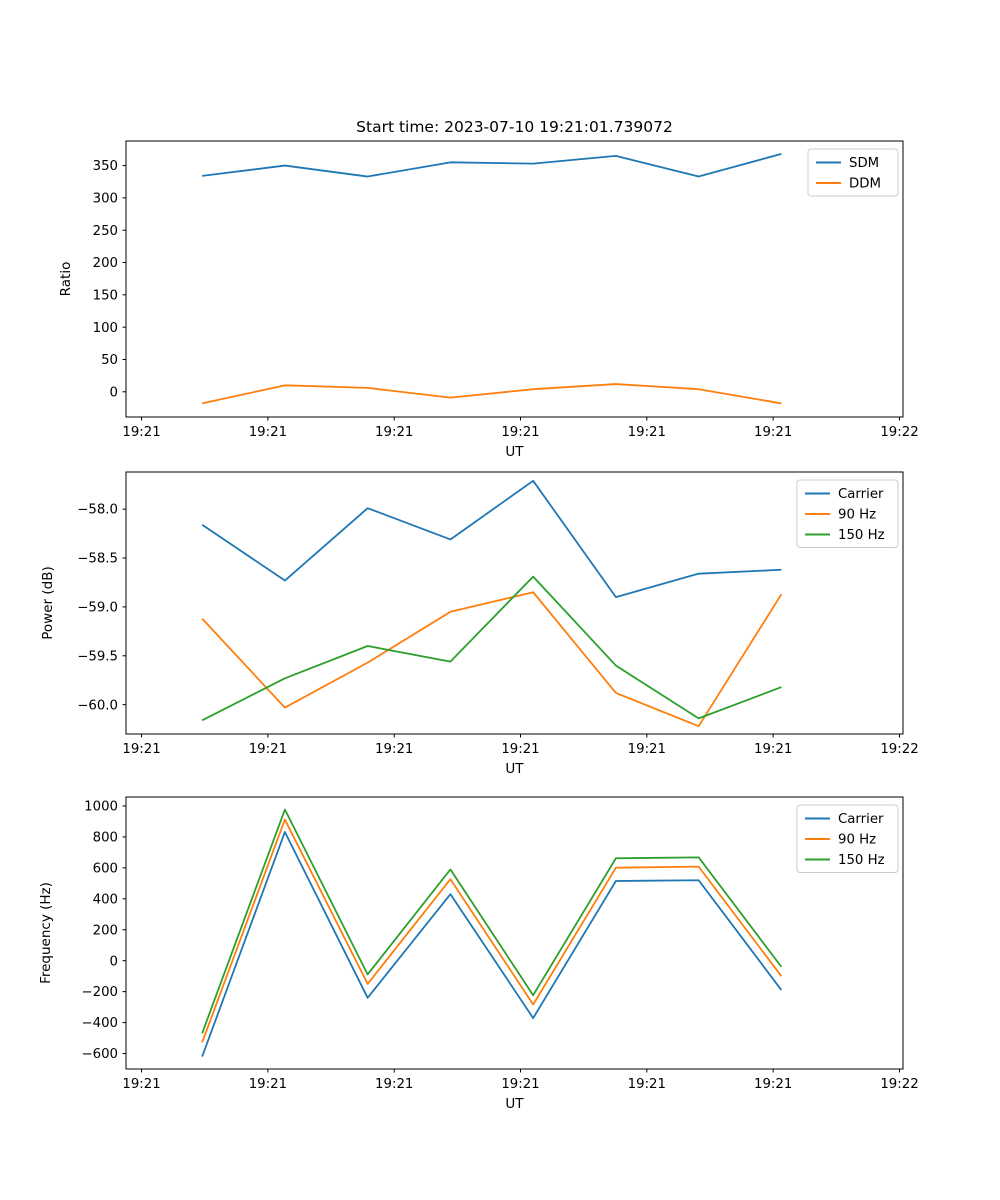 The image size is (1000, 1200). I want to click on y-tick-label: 50, so click(109, 360).